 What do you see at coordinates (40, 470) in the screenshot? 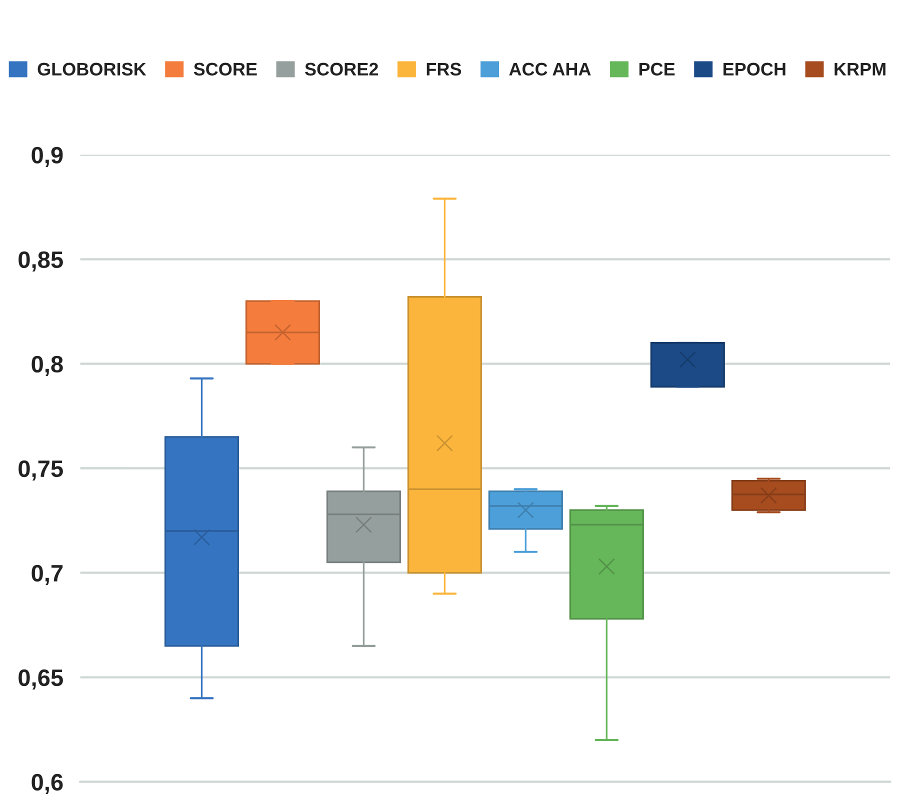
I see `y-tick-label: 0,75` at bounding box center [40, 470].